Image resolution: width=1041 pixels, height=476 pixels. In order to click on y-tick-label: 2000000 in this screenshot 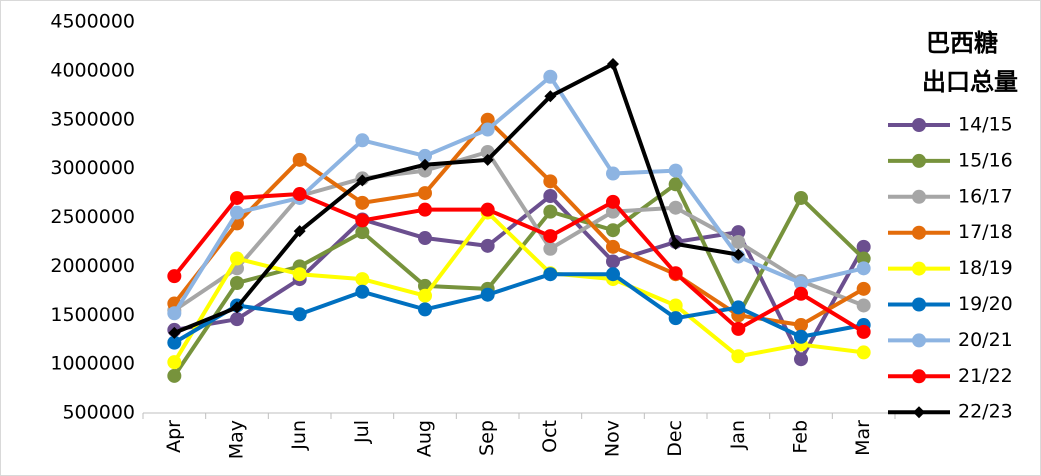, I will do `click(92, 266)`.